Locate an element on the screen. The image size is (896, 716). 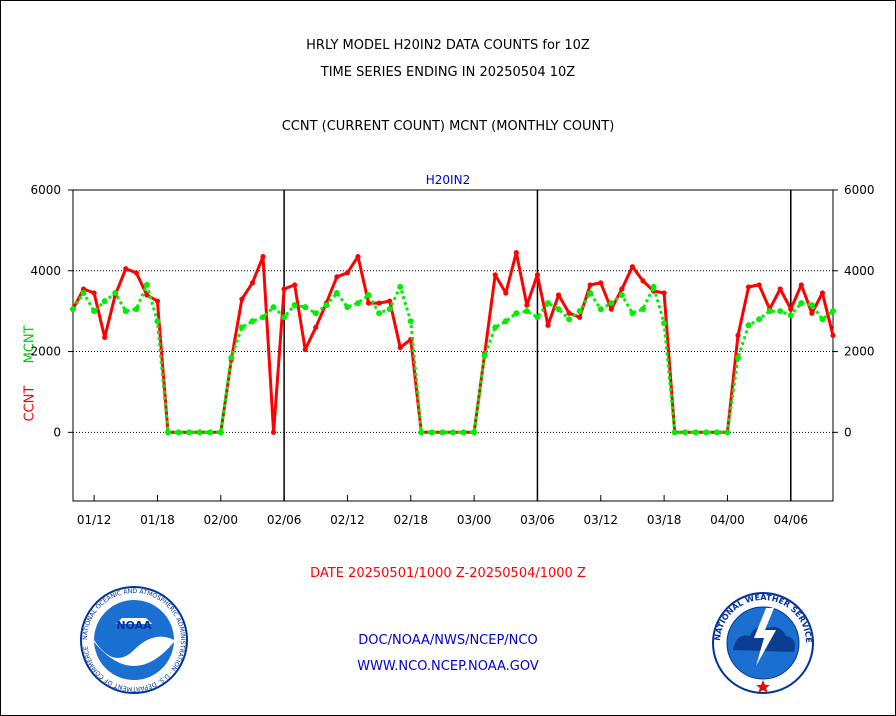
y-tick-label-left: 4000 is located at coordinates (45, 271).